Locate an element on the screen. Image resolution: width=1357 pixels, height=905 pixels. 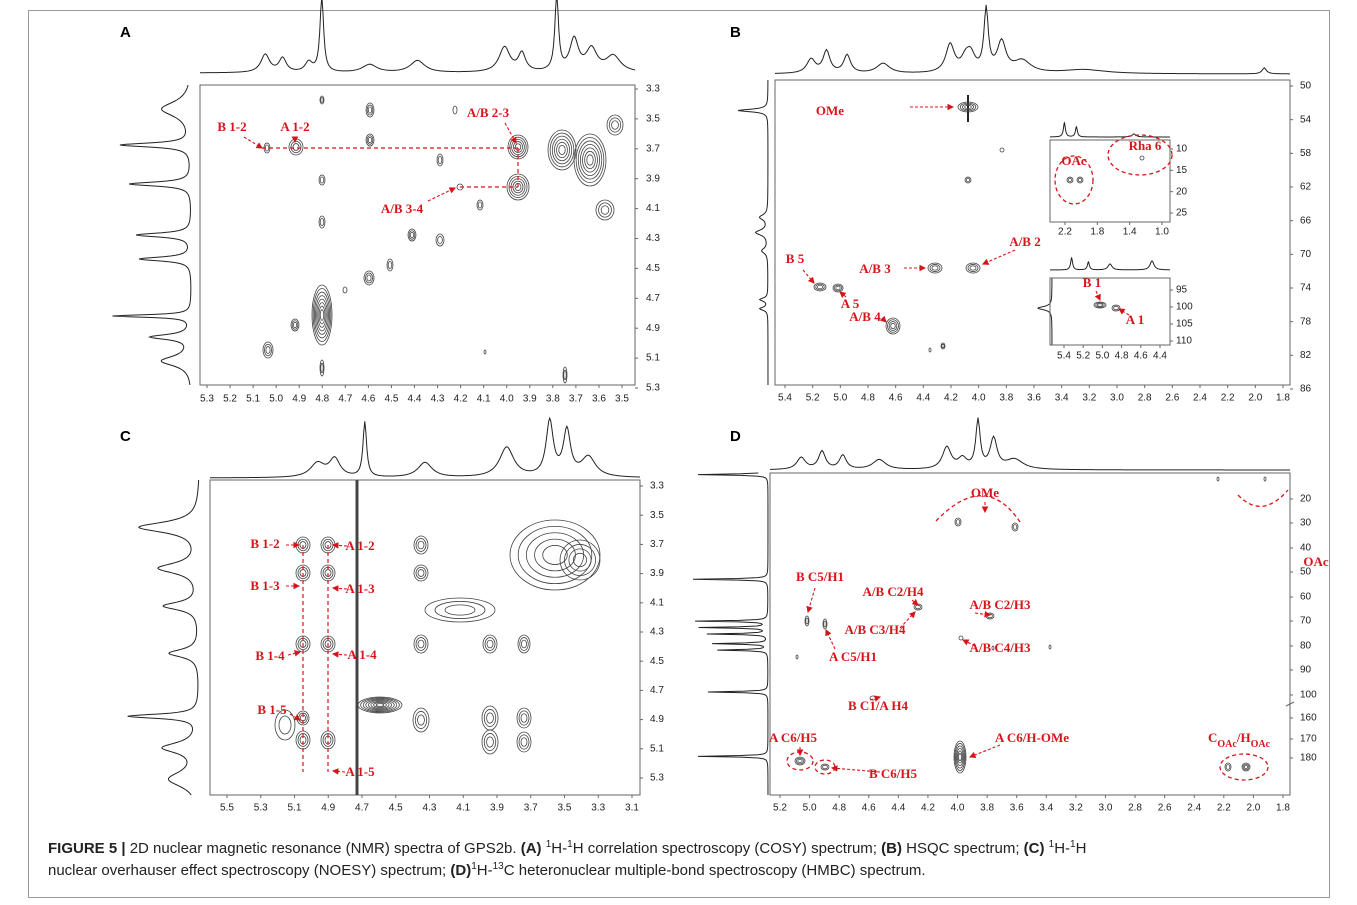
panel-label: C is located at coordinates (125, 436).